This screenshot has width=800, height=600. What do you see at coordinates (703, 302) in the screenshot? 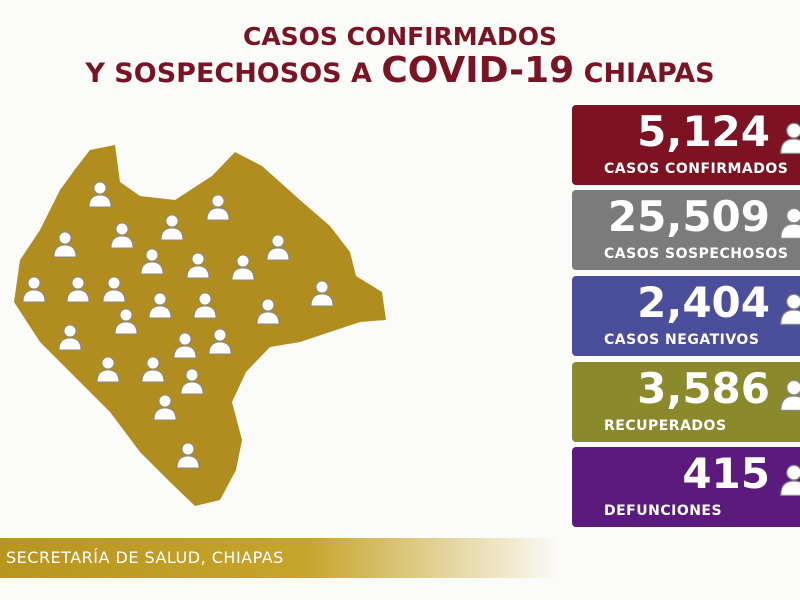
I see `stat-value: 2,404` at bounding box center [703, 302].